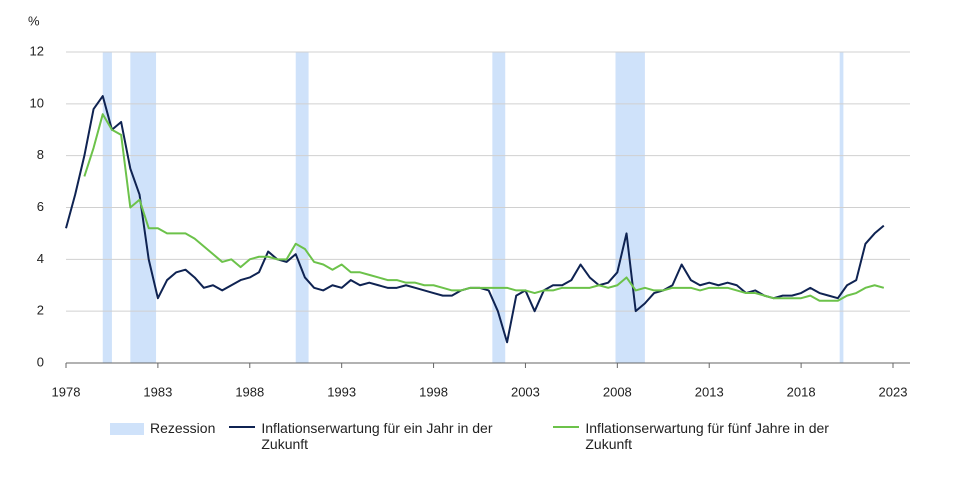 Image resolution: width=960 pixels, height=482 pixels. I want to click on y-tick-label: 12, so click(37, 50).